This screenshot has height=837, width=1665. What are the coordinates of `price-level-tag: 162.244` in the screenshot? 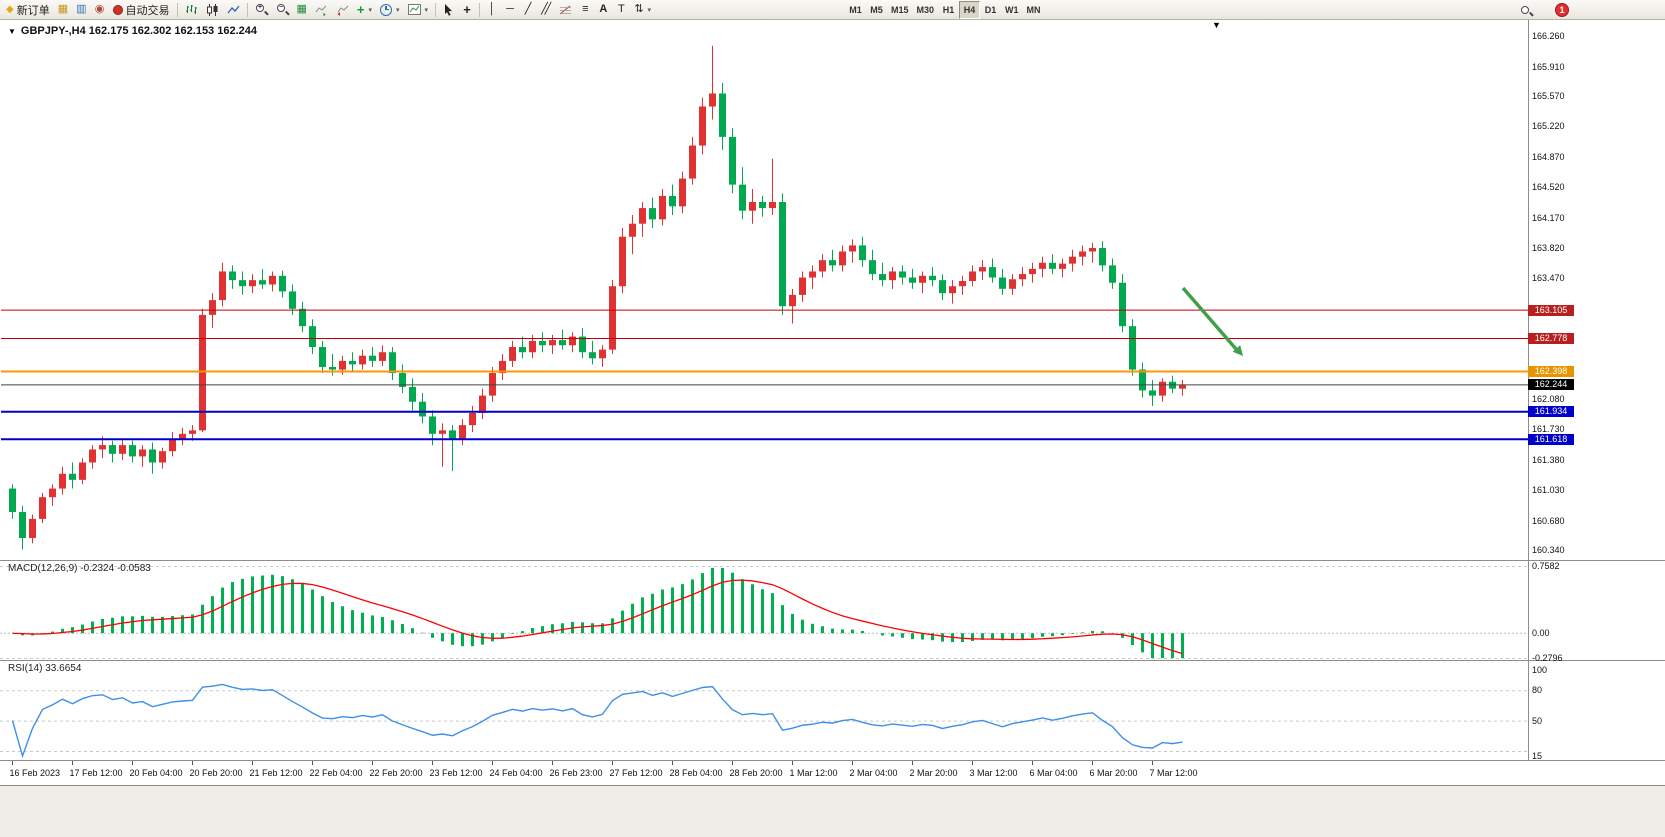 It's located at (1551, 385).